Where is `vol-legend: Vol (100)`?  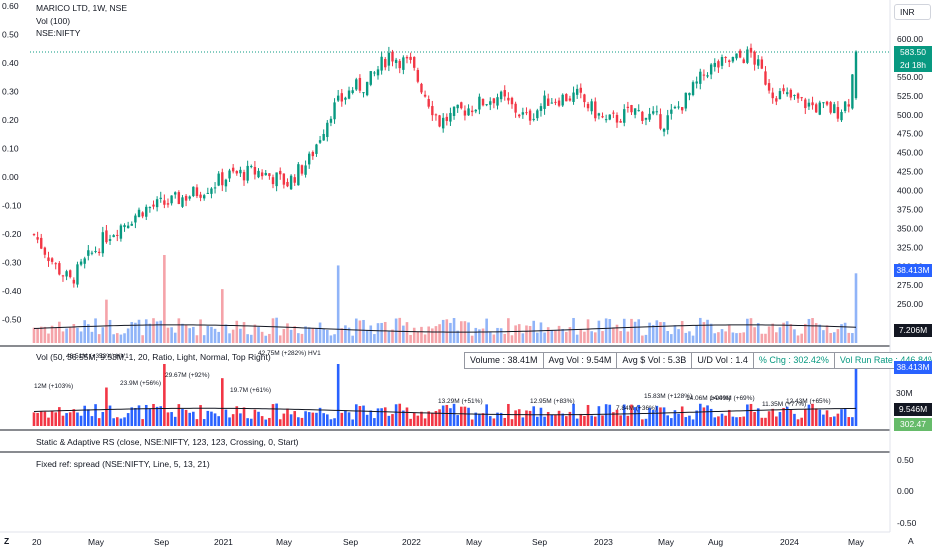 vol-legend: Vol (100) is located at coordinates (53, 21).